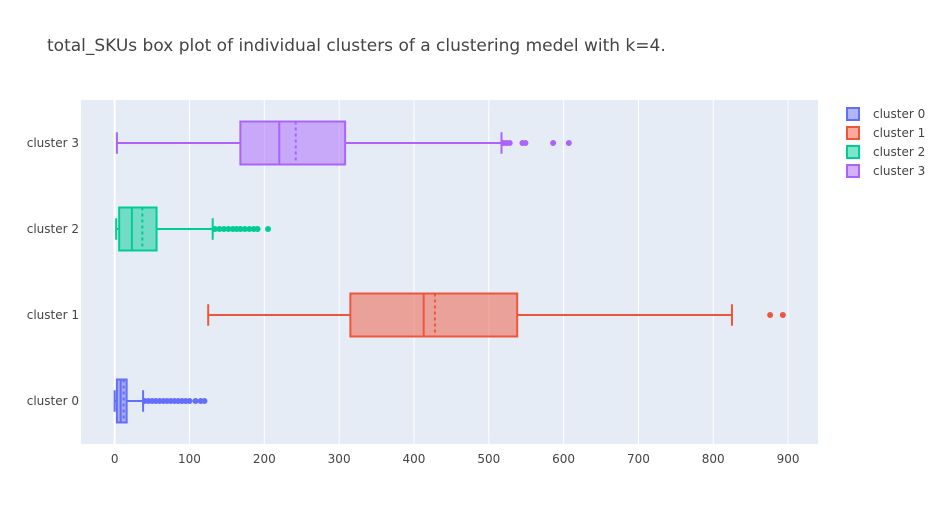  Describe the element at coordinates (339, 459) in the screenshot. I see `x-tick-label-300: 300` at that location.